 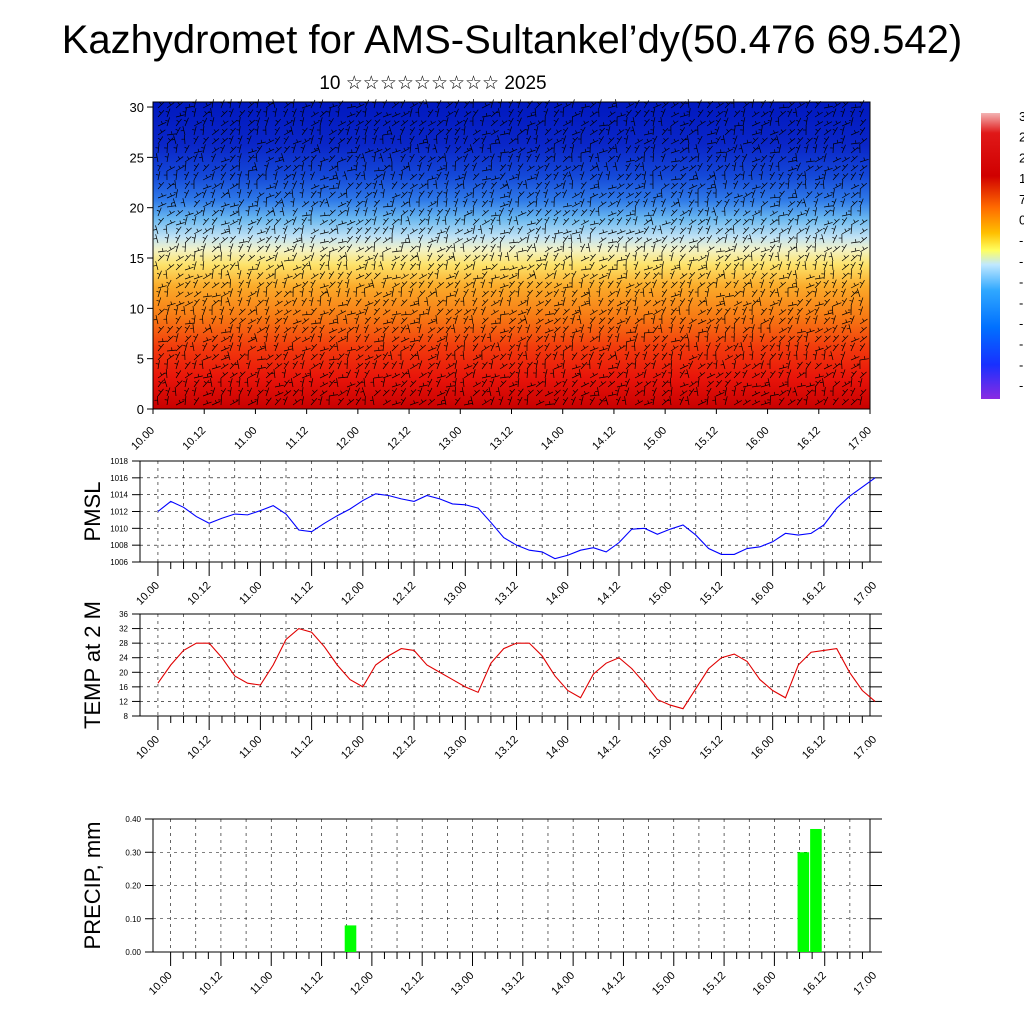 What do you see at coordinates (865, 748) in the screenshot?
I see `temp-x-tick-label: 17.00` at bounding box center [865, 748].